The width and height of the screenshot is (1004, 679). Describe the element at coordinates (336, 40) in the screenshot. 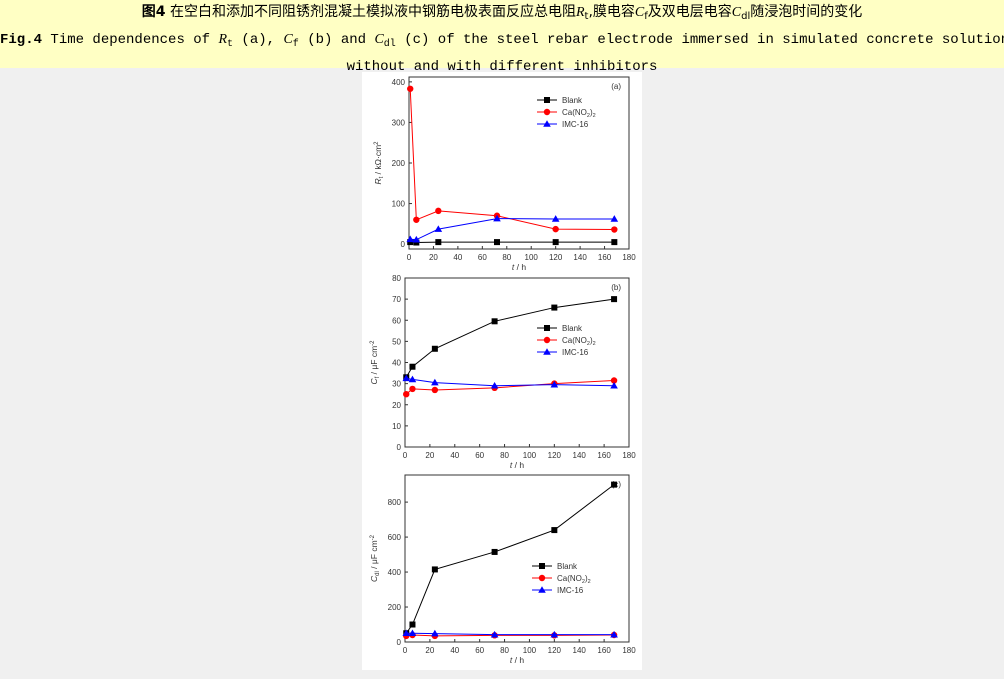

I see `caption-text: (b) and` at that location.